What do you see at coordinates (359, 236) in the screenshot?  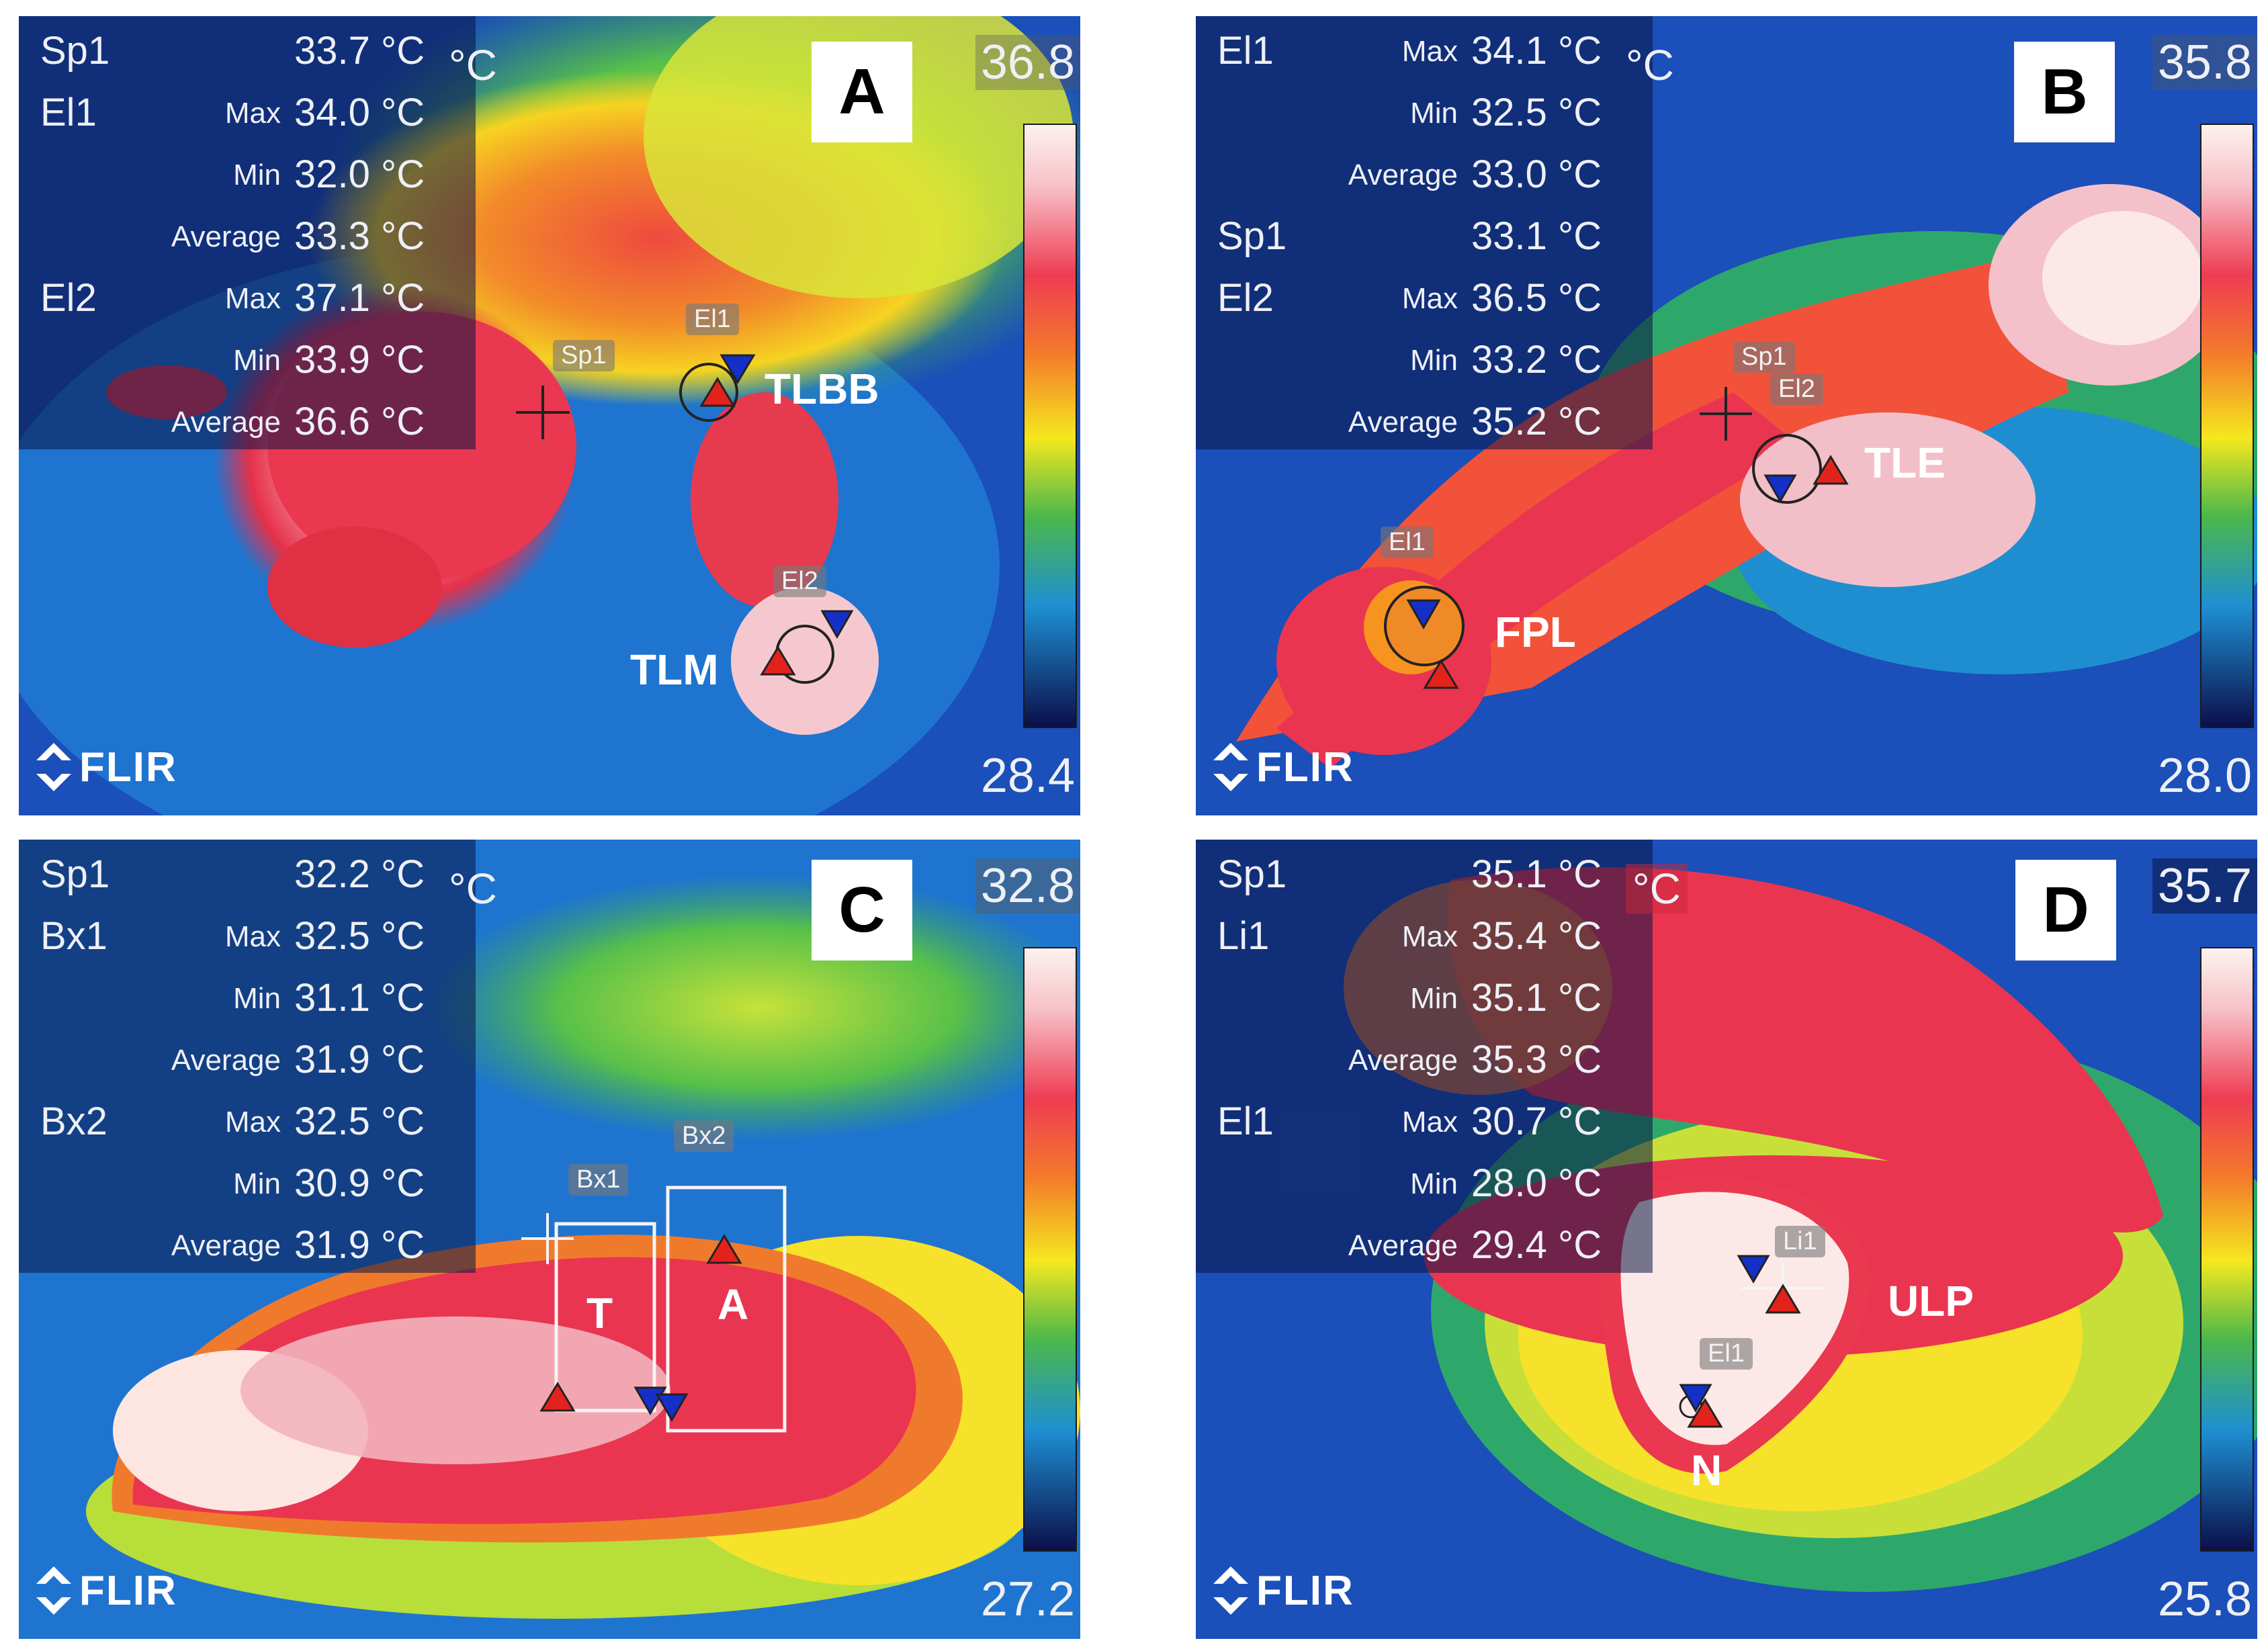 I see `readout-value: 33.3 °C` at bounding box center [359, 236].